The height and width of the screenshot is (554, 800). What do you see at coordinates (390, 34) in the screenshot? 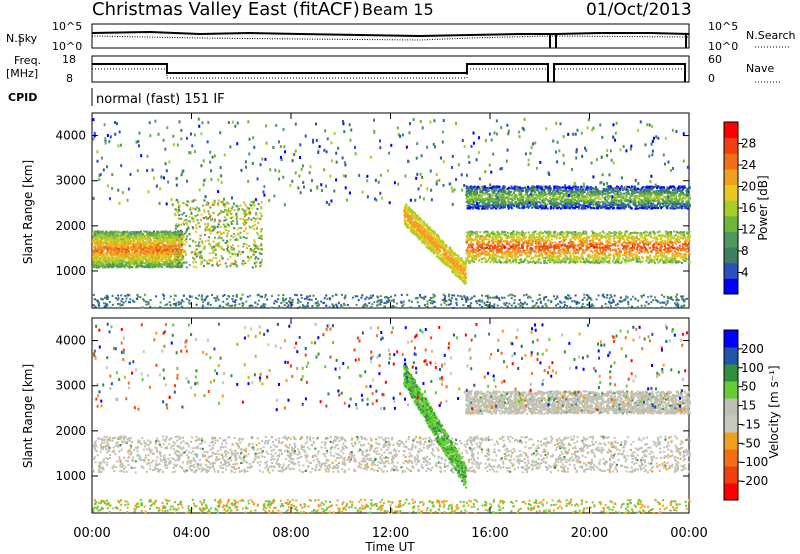
I see `noise-sky-trace` at bounding box center [390, 34].